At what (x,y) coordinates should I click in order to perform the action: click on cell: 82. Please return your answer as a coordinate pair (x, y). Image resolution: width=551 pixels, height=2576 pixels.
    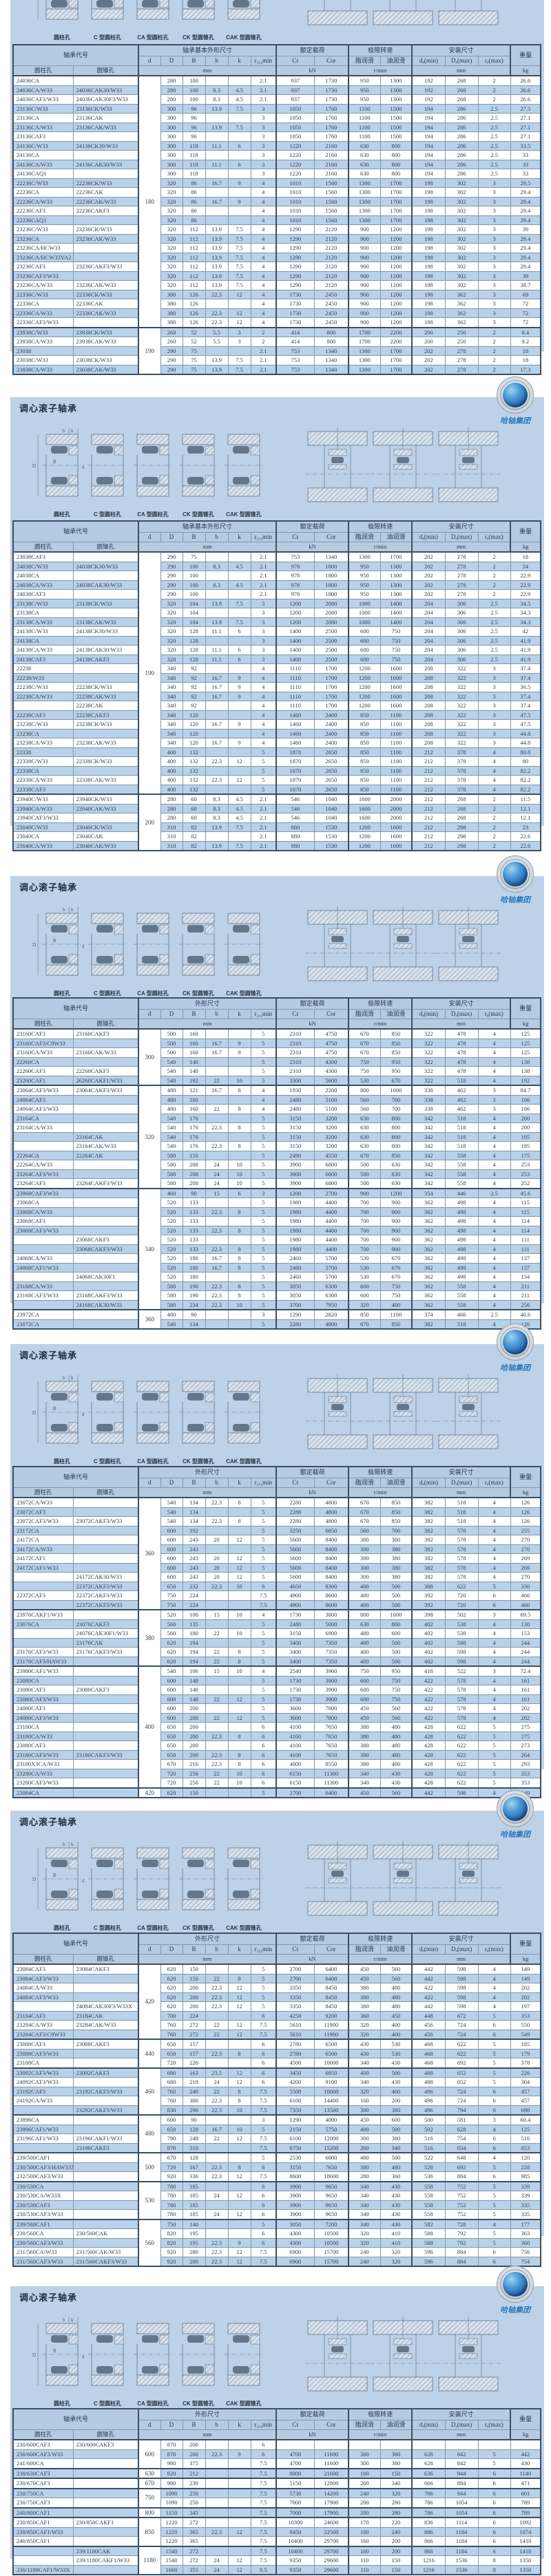
    Looking at the image, I should click on (194, 836).